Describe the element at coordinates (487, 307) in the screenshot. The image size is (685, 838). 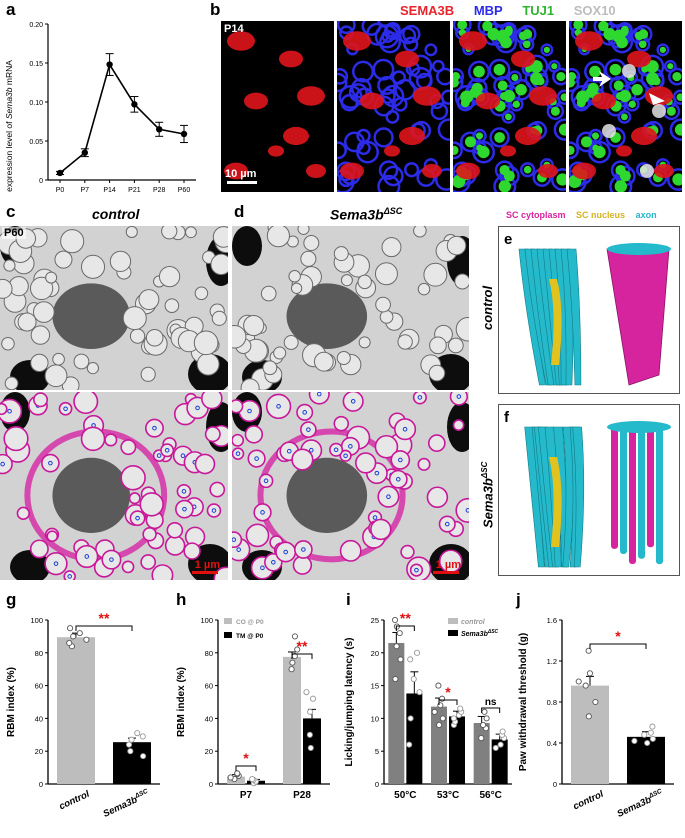
I see `panel-e-side-label: control` at that location.